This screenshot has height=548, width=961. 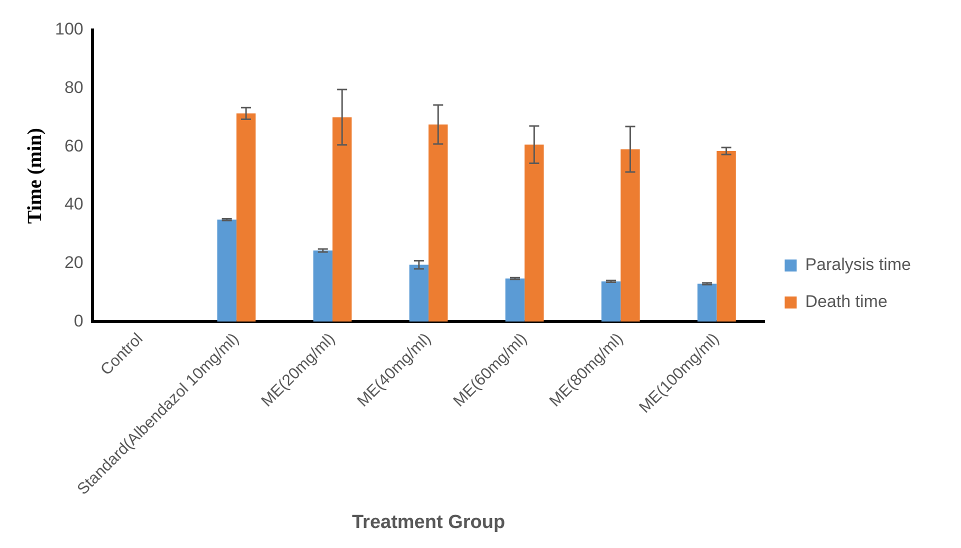 What do you see at coordinates (846, 302) in the screenshot?
I see `legend-label: Death time` at bounding box center [846, 302].